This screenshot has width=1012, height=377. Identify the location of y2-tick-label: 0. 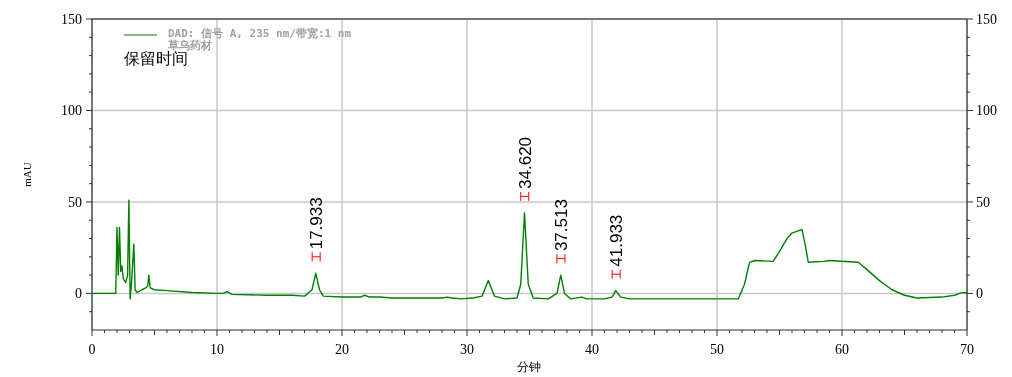
(979, 294).